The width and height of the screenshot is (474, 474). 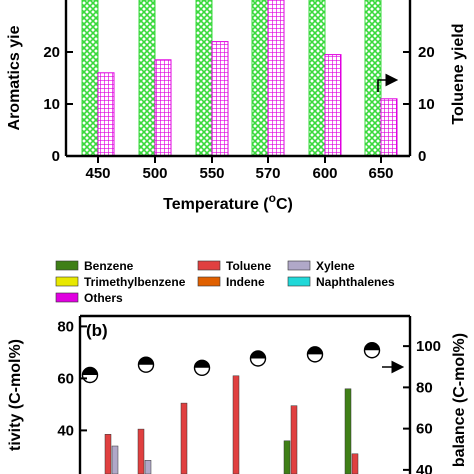 I want to click on chart-b-ytick-label: 80, so click(x=65, y=326).